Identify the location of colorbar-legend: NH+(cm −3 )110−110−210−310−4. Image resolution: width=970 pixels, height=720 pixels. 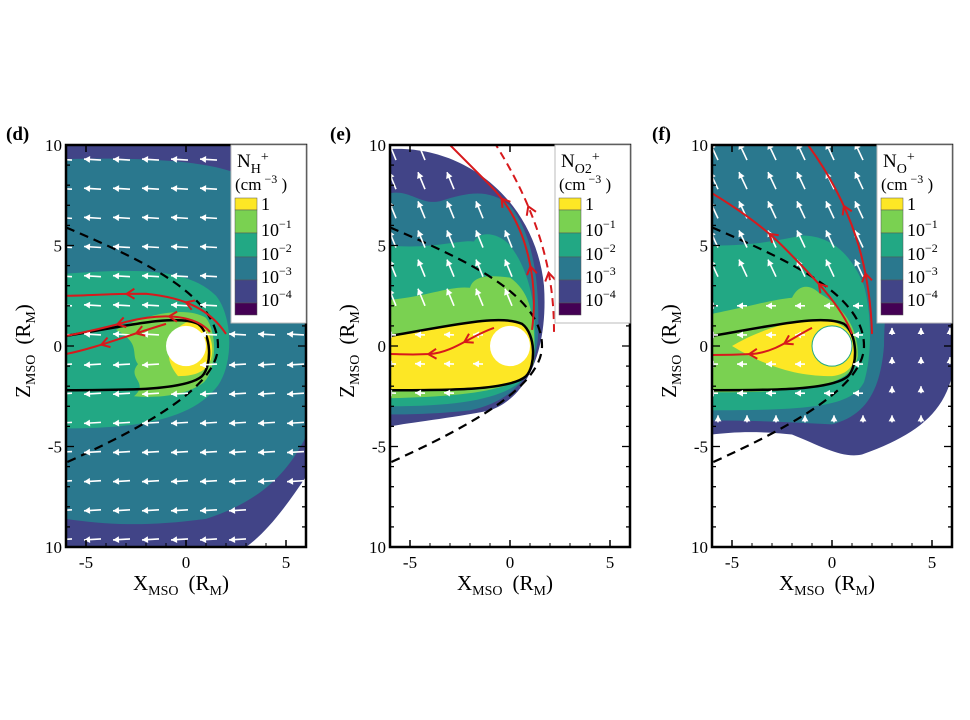
(268, 234).